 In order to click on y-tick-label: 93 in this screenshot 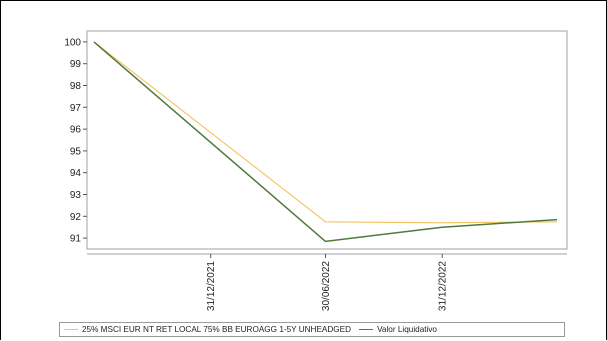, I will do `click(76, 195)`.